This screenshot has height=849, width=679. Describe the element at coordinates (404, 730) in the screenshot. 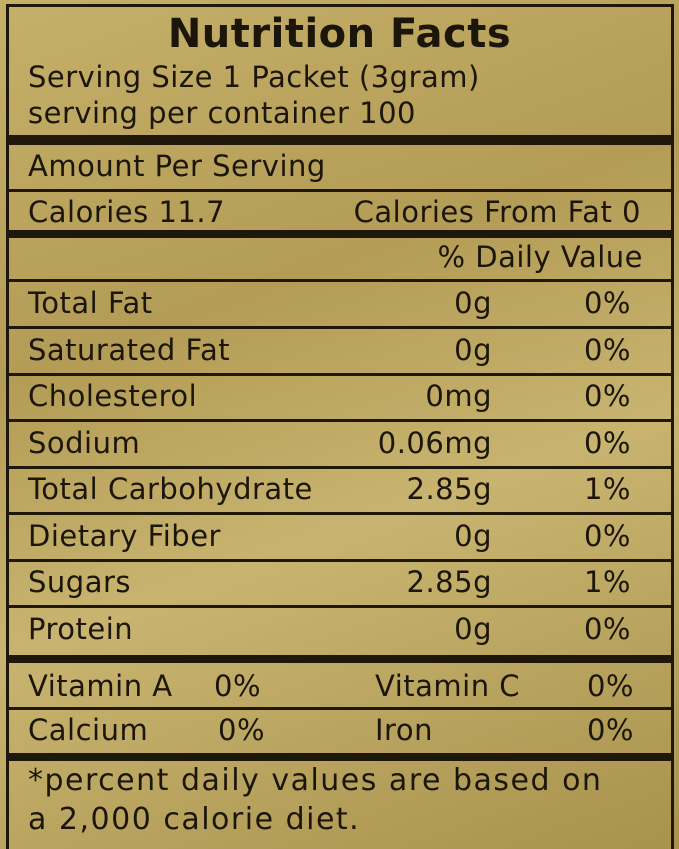

I see `vitamin-name: Iron` at that location.